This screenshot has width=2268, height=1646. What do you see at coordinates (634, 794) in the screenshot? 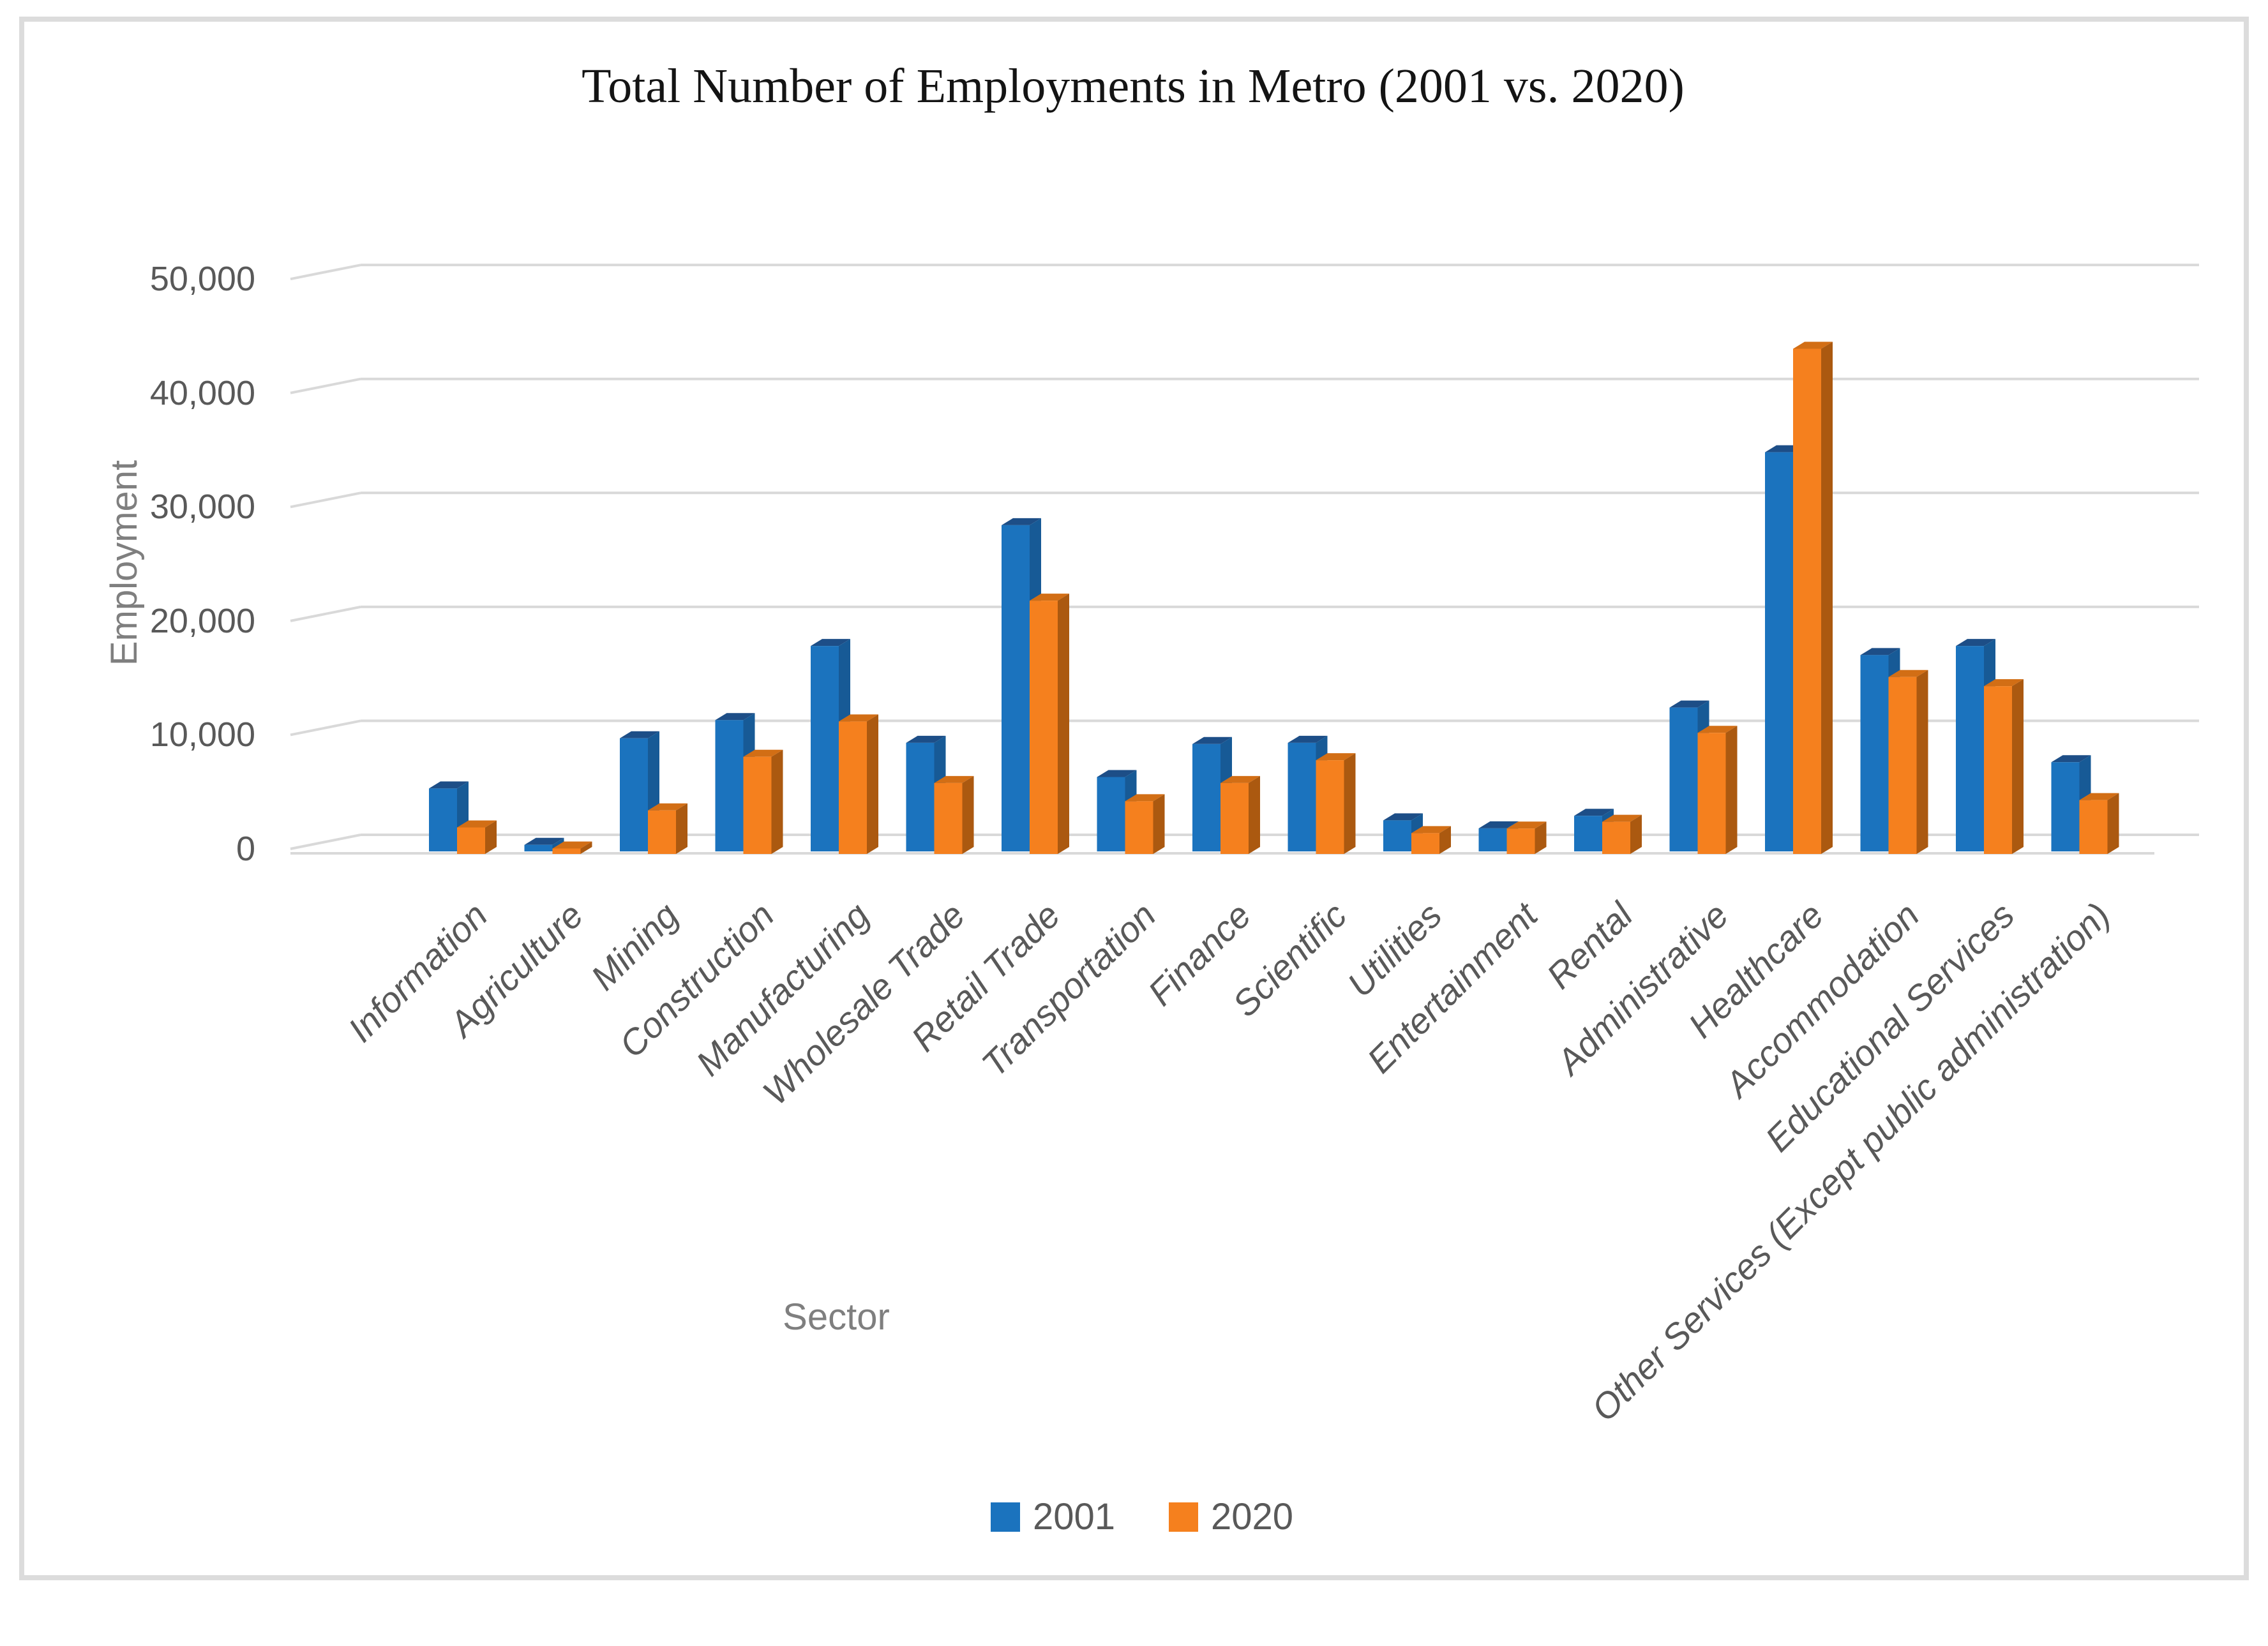
I see `bar-2001-mining` at bounding box center [634, 794].